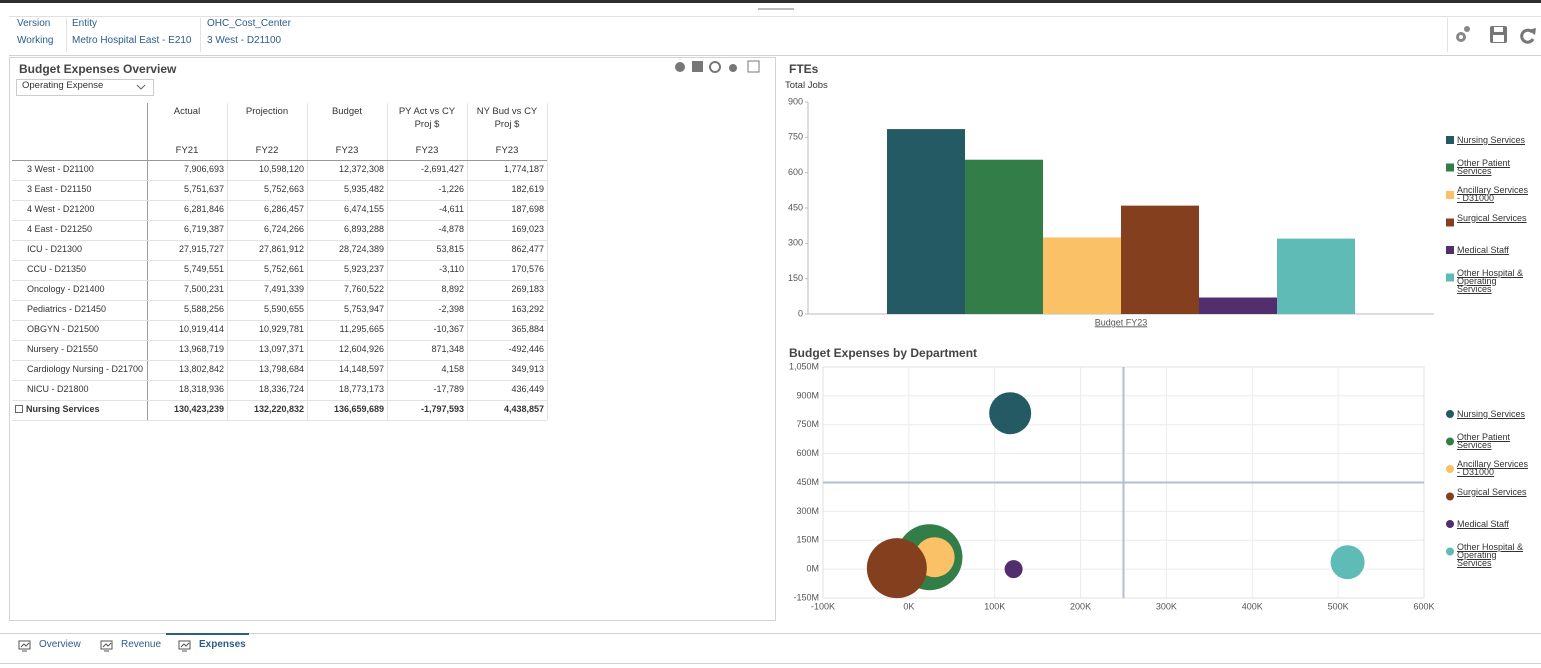  Describe the element at coordinates (283, 189) in the screenshot. I see `cell-value: 5,752,663` at that location.